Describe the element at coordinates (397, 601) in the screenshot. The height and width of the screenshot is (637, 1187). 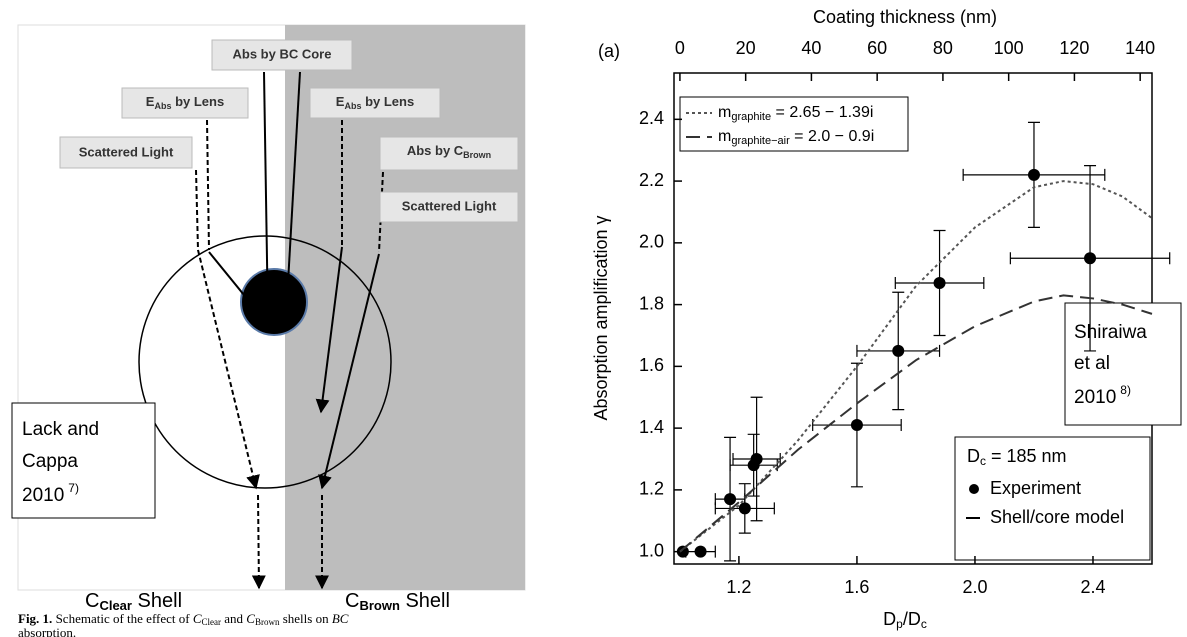
I see `shell-label: CBrown Shell` at that location.